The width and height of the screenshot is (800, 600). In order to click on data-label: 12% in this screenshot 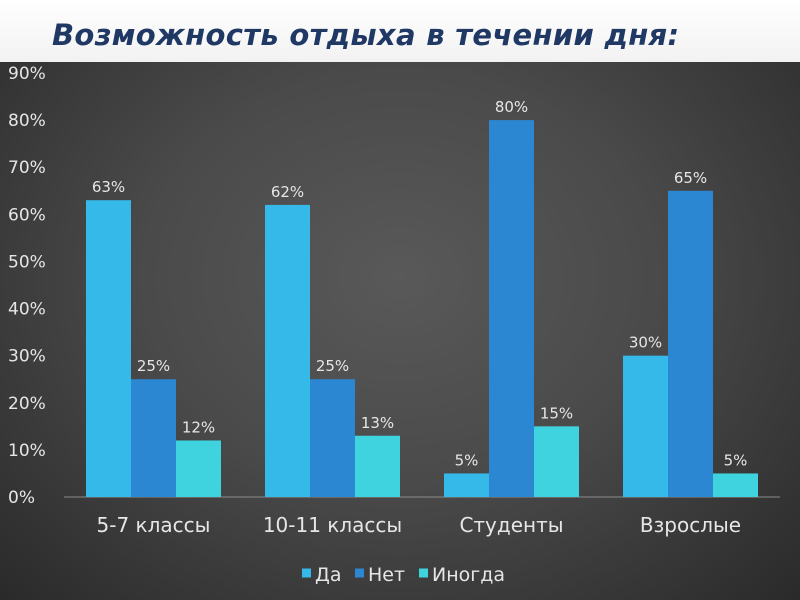, I will do `click(198, 427)`.